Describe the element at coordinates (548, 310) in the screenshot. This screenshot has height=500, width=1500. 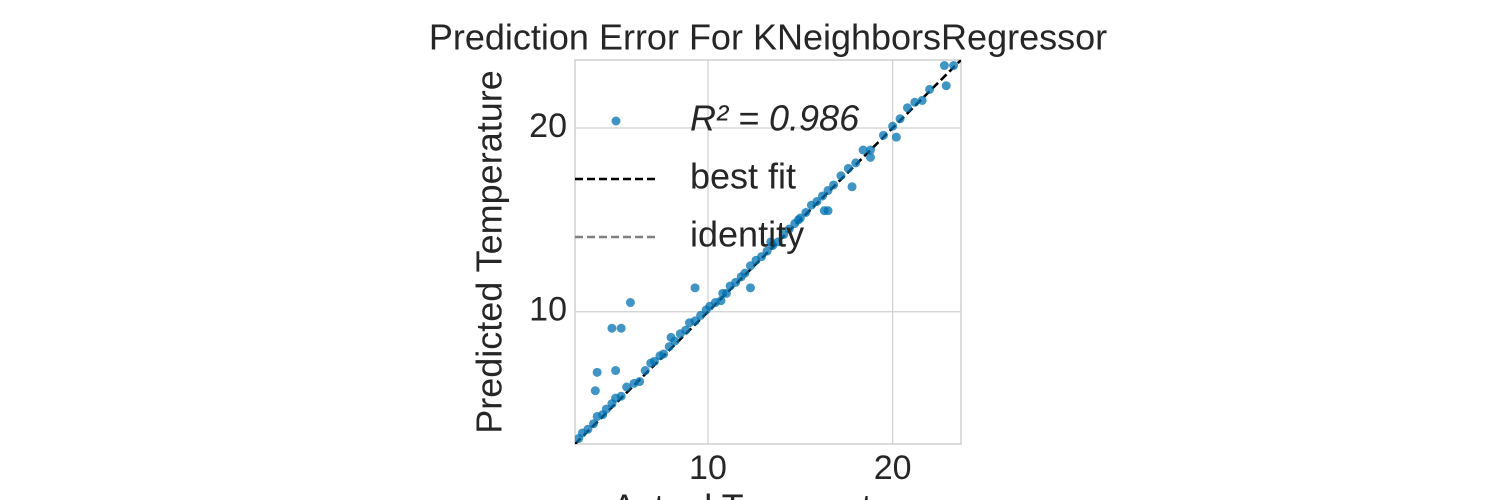
I see `y-tick-label: 10` at that location.